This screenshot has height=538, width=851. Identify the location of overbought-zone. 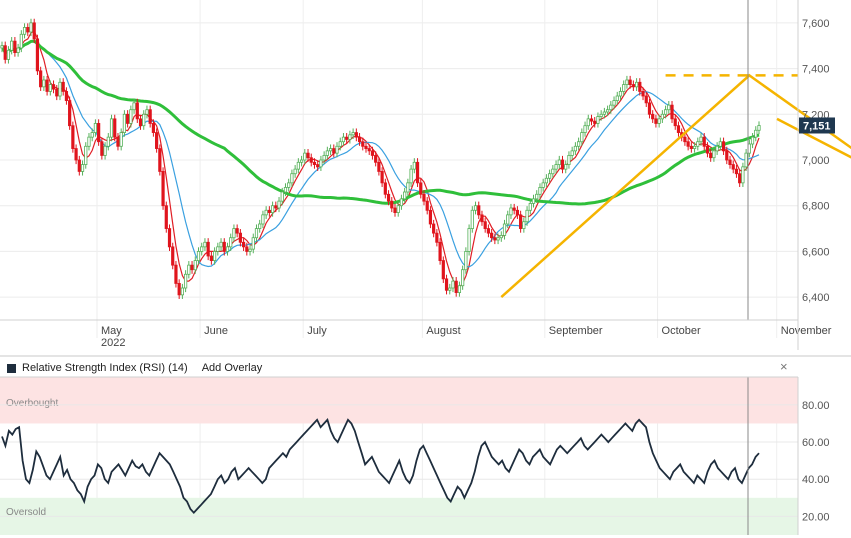
(399, 400).